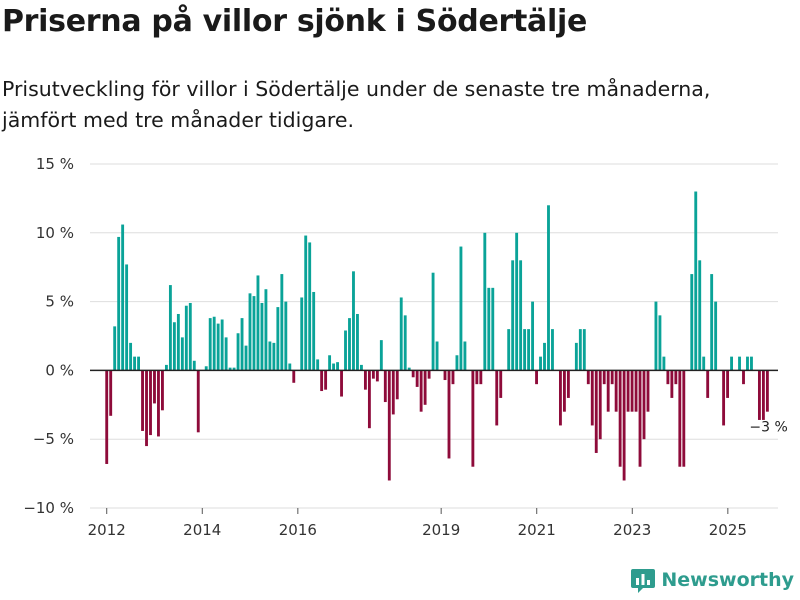 Image resolution: width=800 pixels, height=600 pixels. I want to click on brand-logo: Newsworthy, so click(712, 580).